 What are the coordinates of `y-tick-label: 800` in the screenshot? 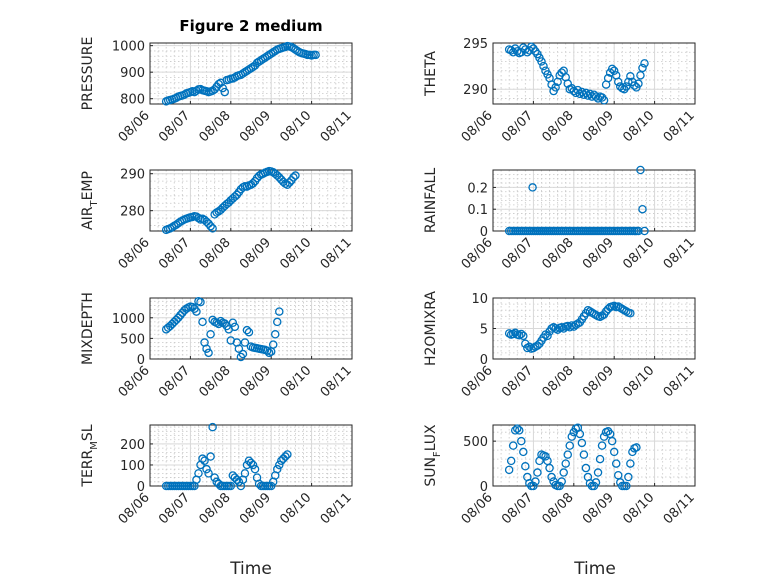 It's located at (132, 100).